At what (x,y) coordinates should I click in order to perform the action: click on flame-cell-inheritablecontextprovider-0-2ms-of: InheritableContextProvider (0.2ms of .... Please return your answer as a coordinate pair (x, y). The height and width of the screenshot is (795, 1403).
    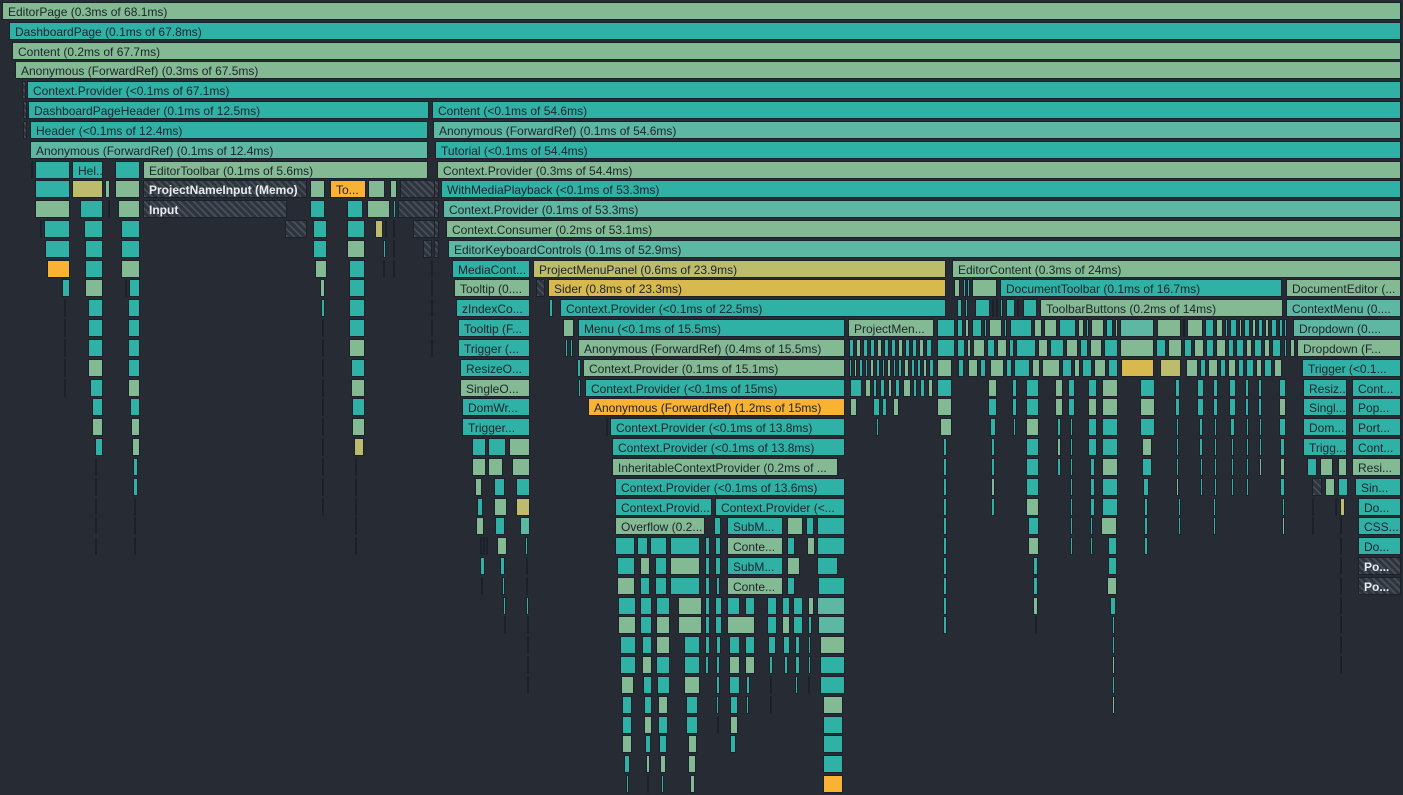
    Looking at the image, I should click on (725, 467).